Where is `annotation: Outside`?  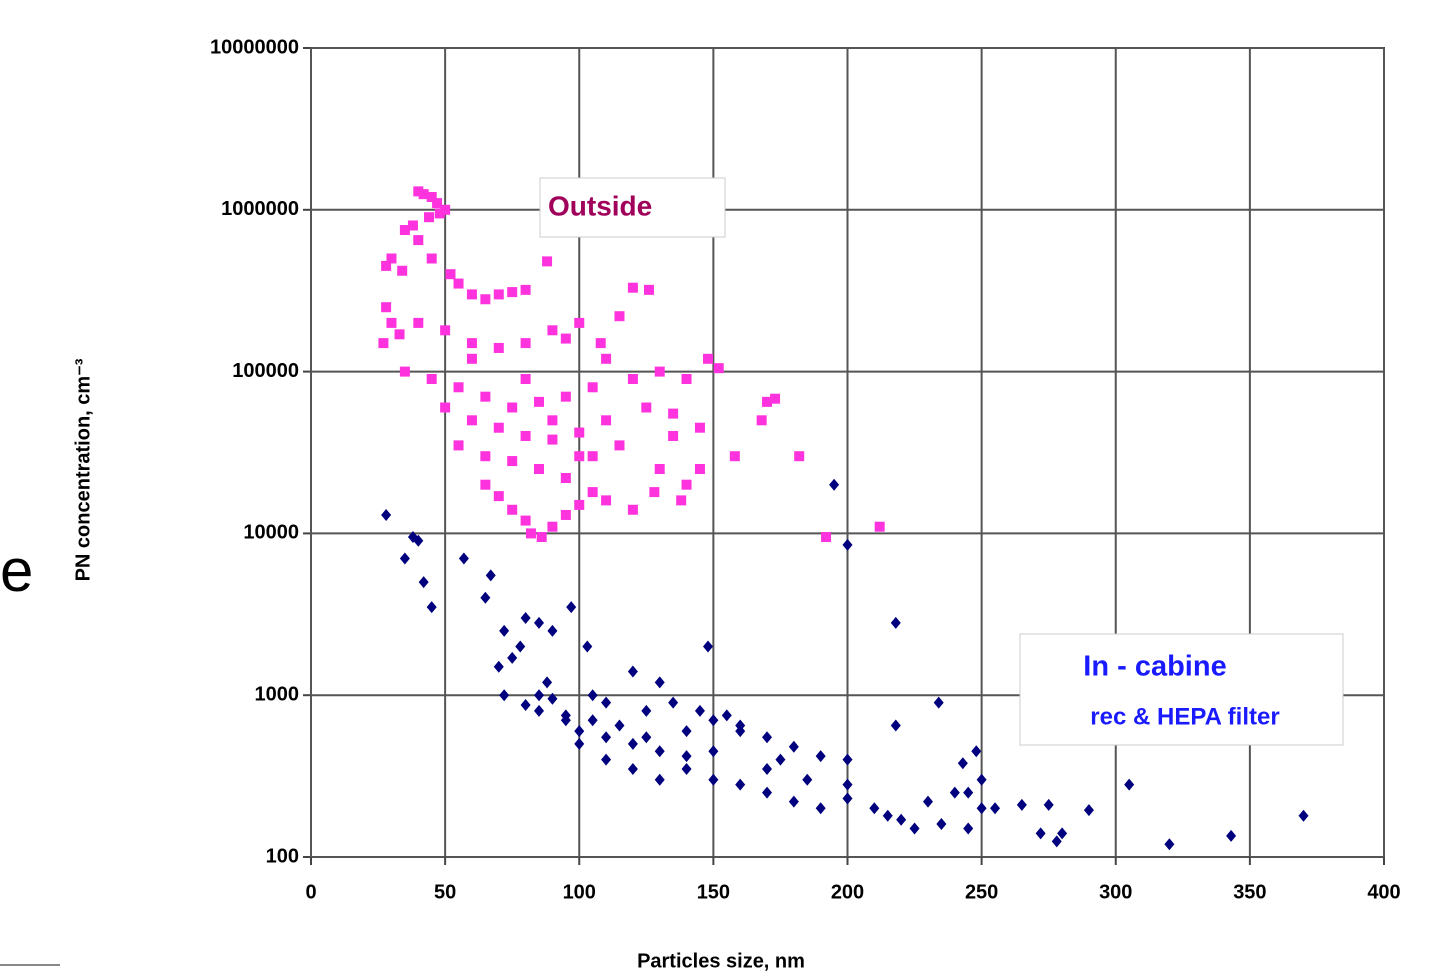 annotation: Outside is located at coordinates (600, 205).